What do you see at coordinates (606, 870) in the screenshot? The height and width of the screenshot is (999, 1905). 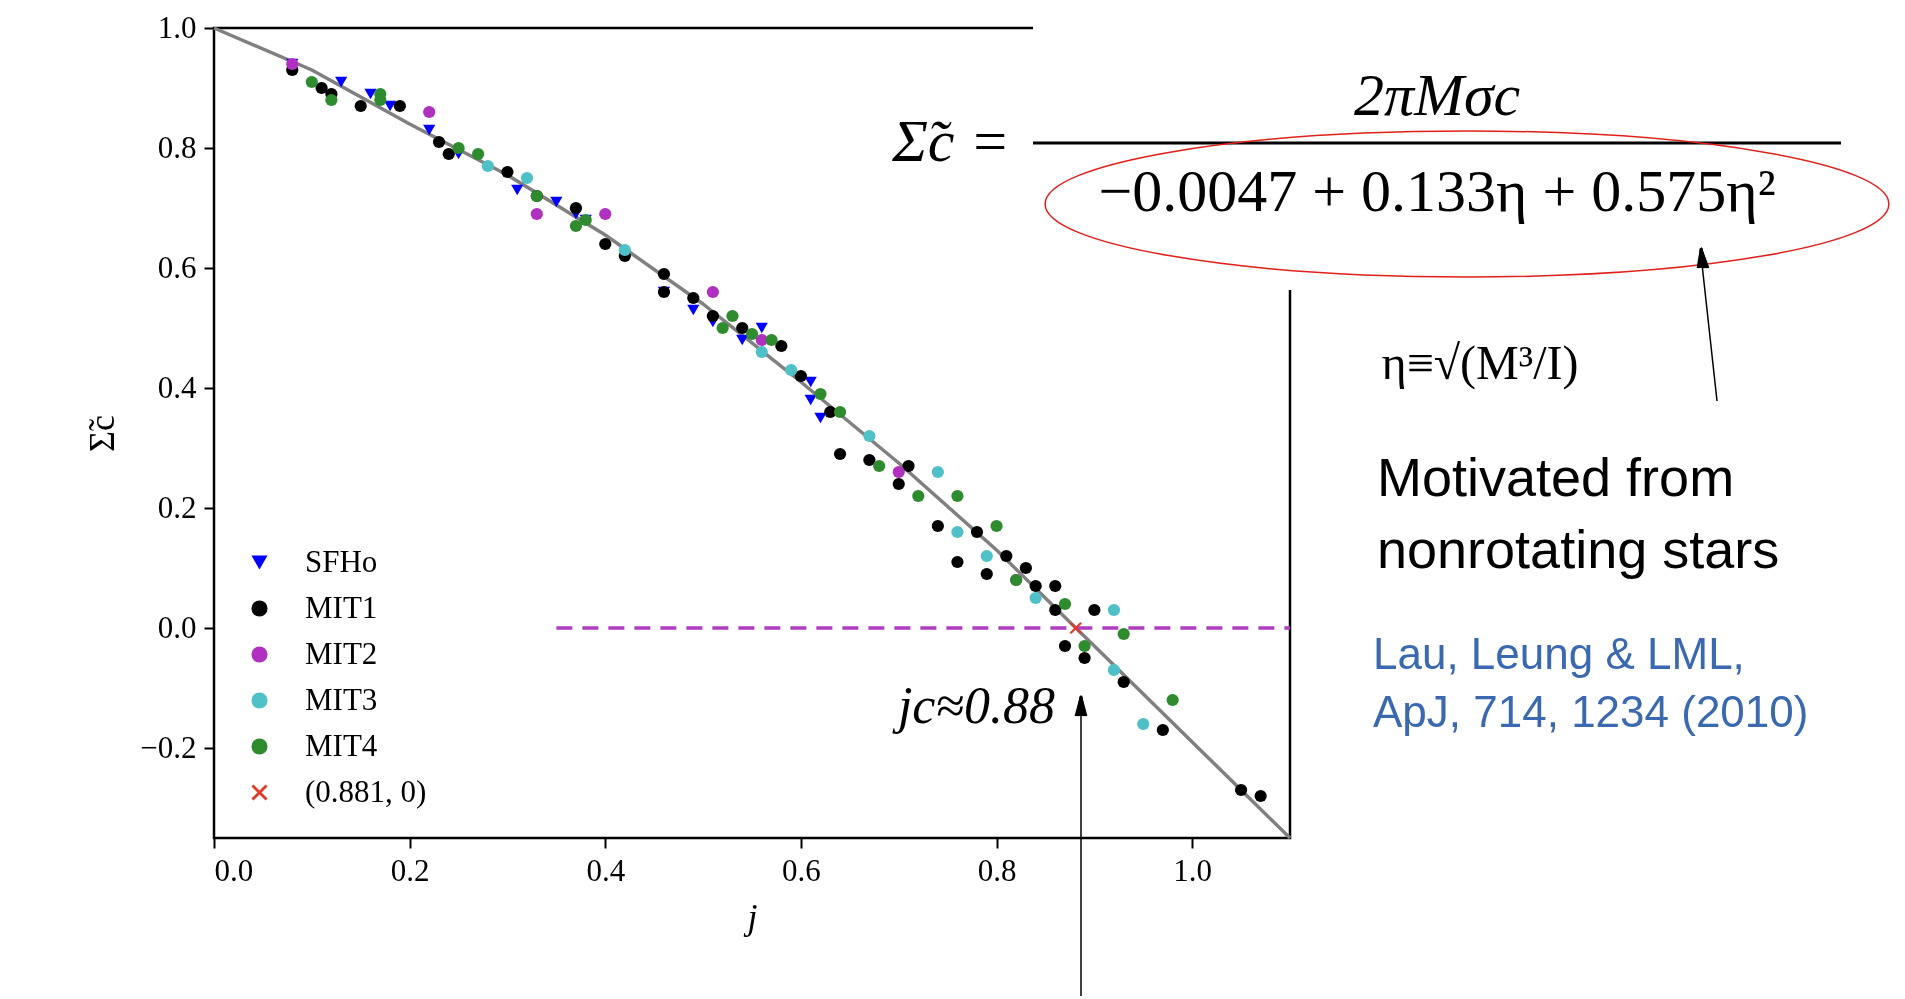 I see `x-tick-label: 0.4` at bounding box center [606, 870].